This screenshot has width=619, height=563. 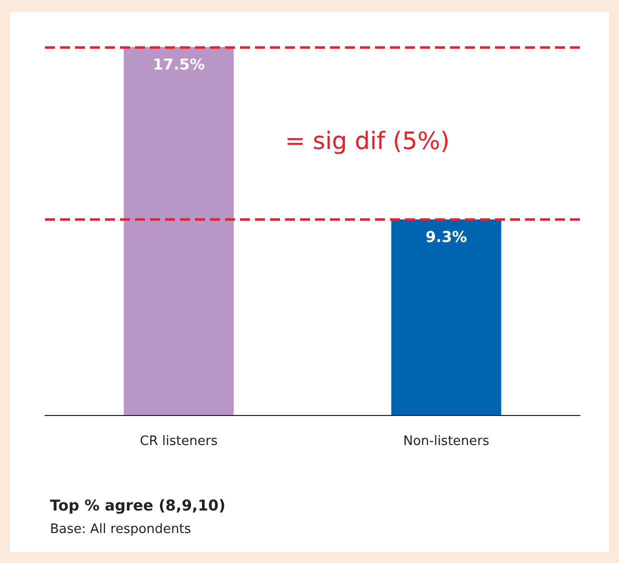 What do you see at coordinates (446, 237) in the screenshot?
I see `data-label: 9.3%` at bounding box center [446, 237].